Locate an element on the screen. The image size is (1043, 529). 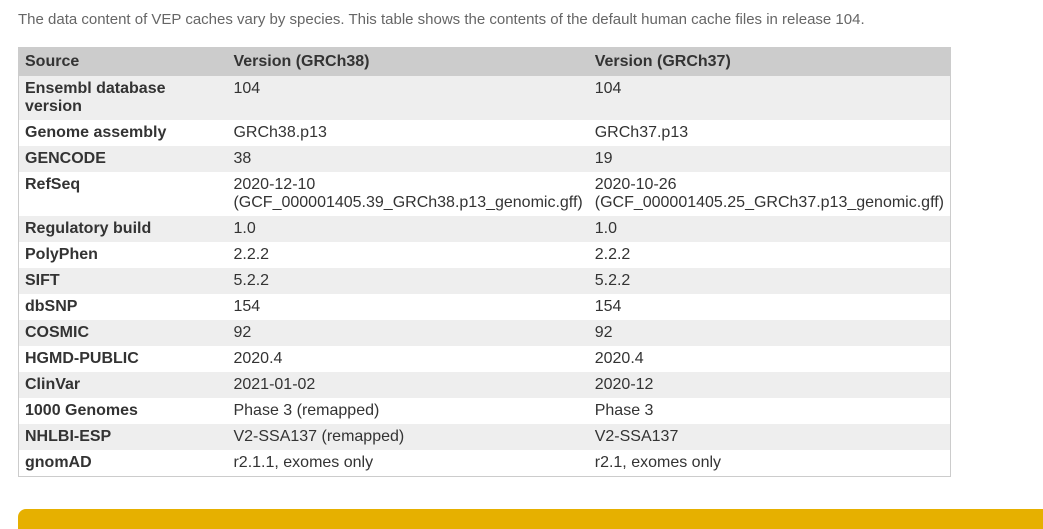
source-cell: dbSNP is located at coordinates (123, 307).